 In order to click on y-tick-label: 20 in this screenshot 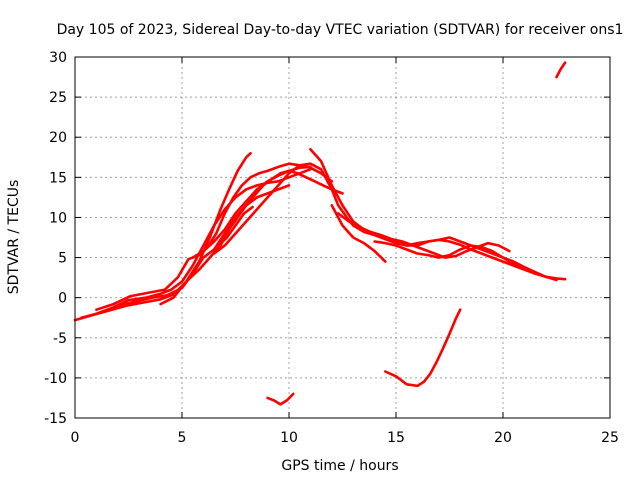, I will do `click(58, 138)`.